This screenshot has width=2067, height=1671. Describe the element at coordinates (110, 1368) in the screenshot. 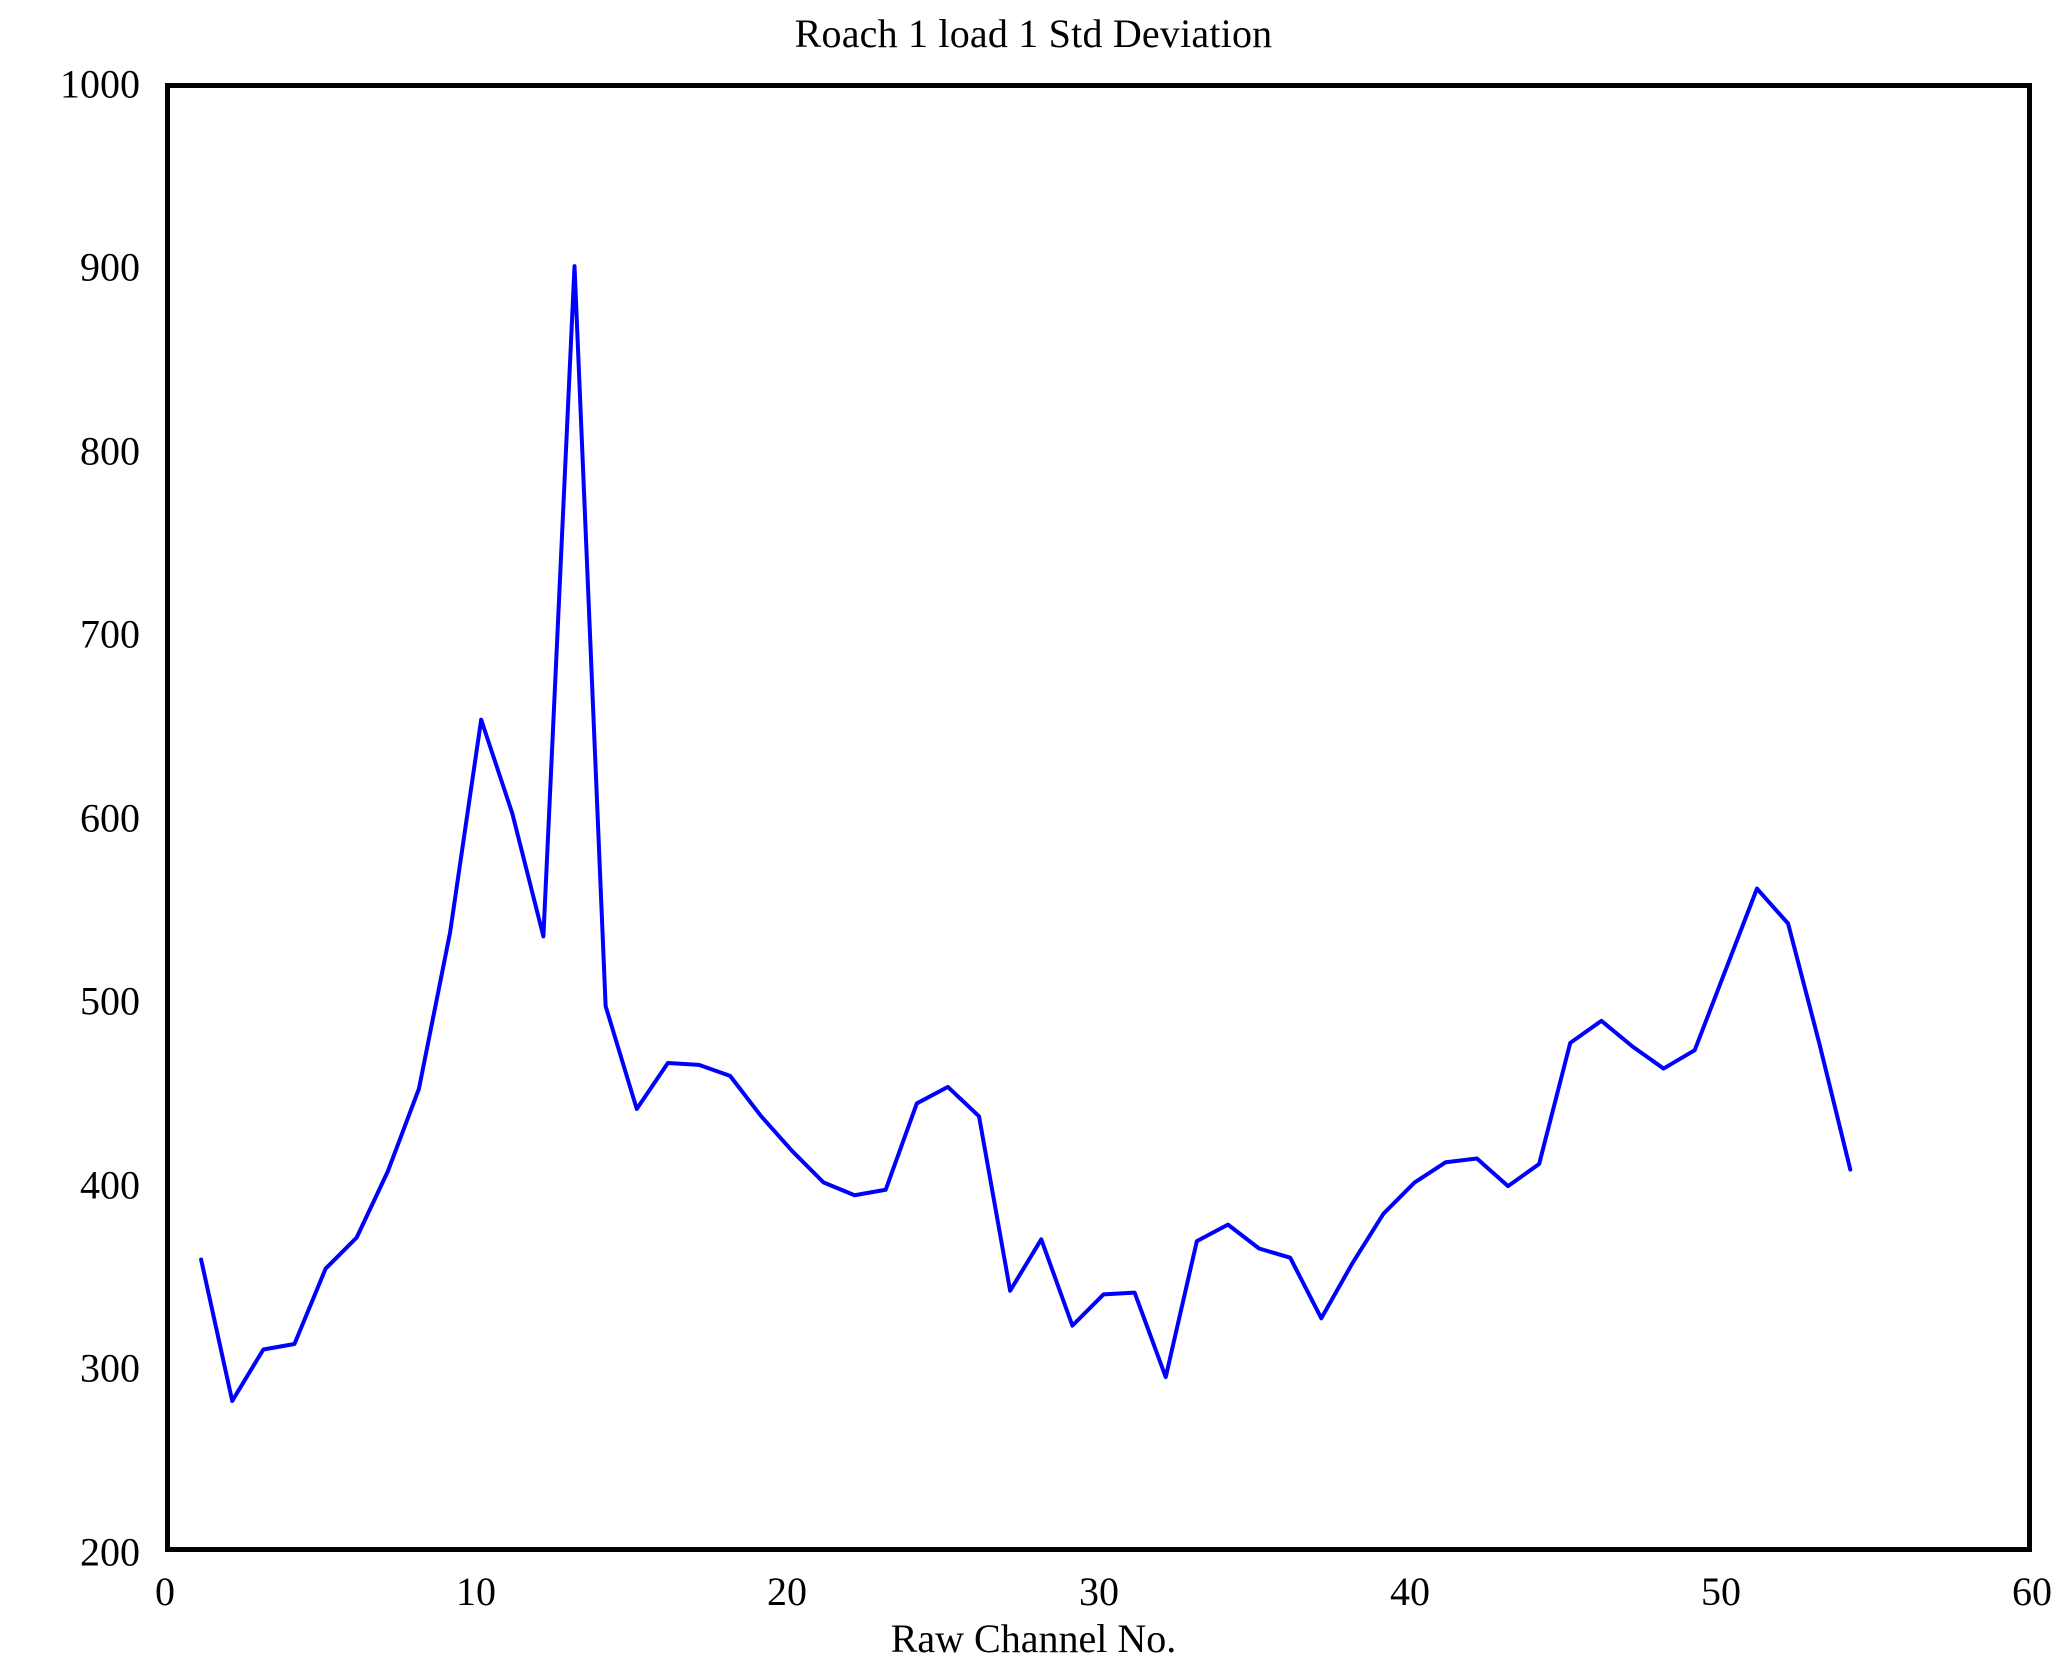

I see `y-tick-label-300: 300` at that location.